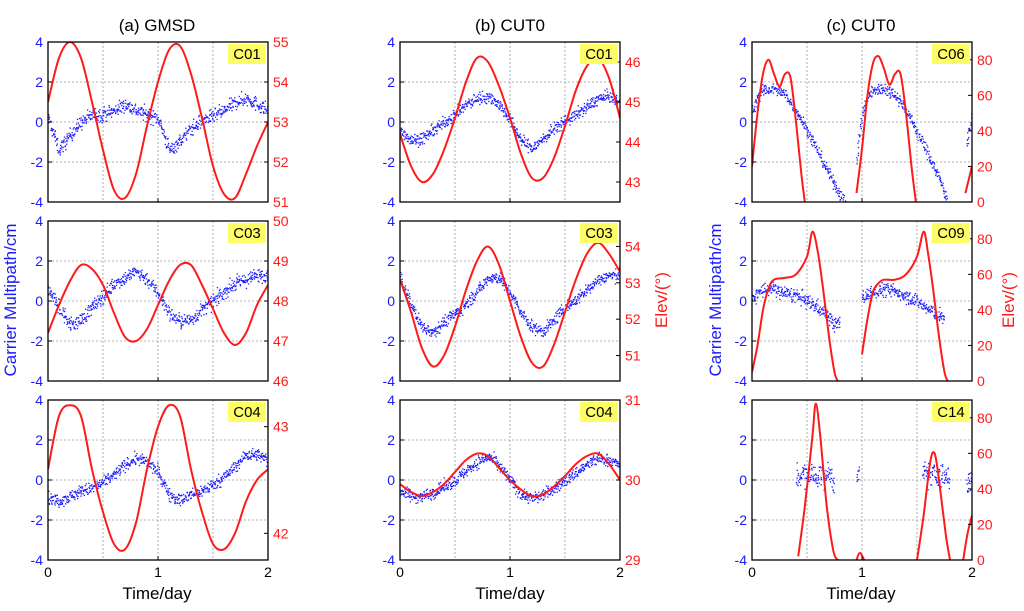  I want to click on right-tick-label: 45, so click(633, 102).